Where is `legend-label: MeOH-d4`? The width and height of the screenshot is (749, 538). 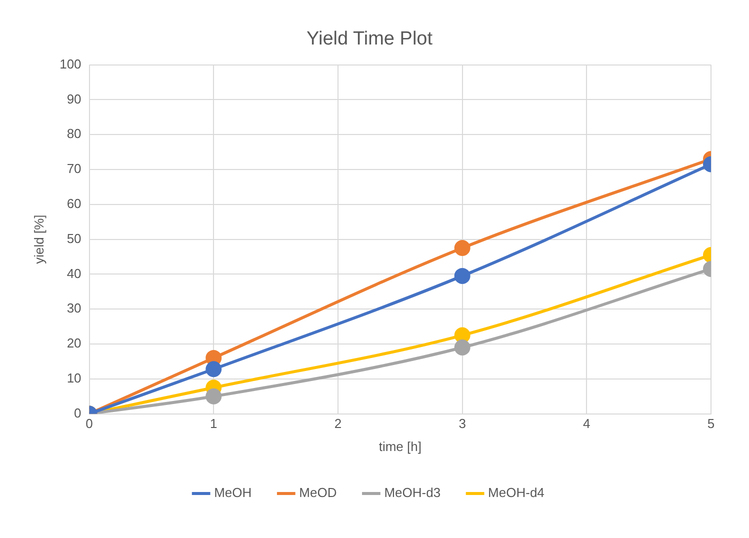 legend-label: MeOH-d4 is located at coordinates (516, 492).